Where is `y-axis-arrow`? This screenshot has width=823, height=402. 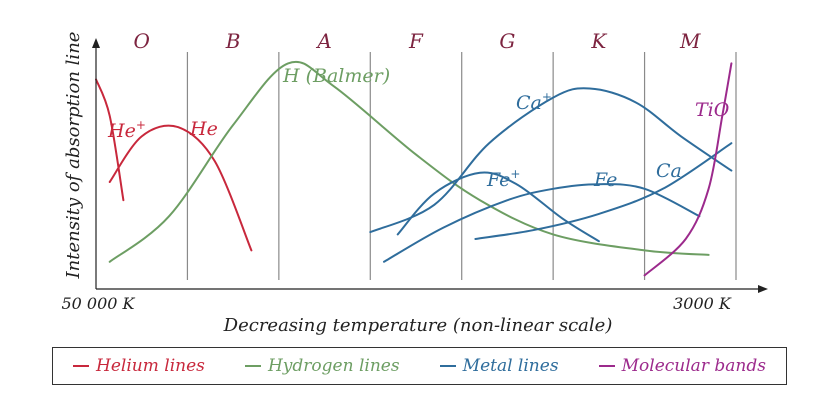 y-axis-arrow is located at coordinates (96, 43).